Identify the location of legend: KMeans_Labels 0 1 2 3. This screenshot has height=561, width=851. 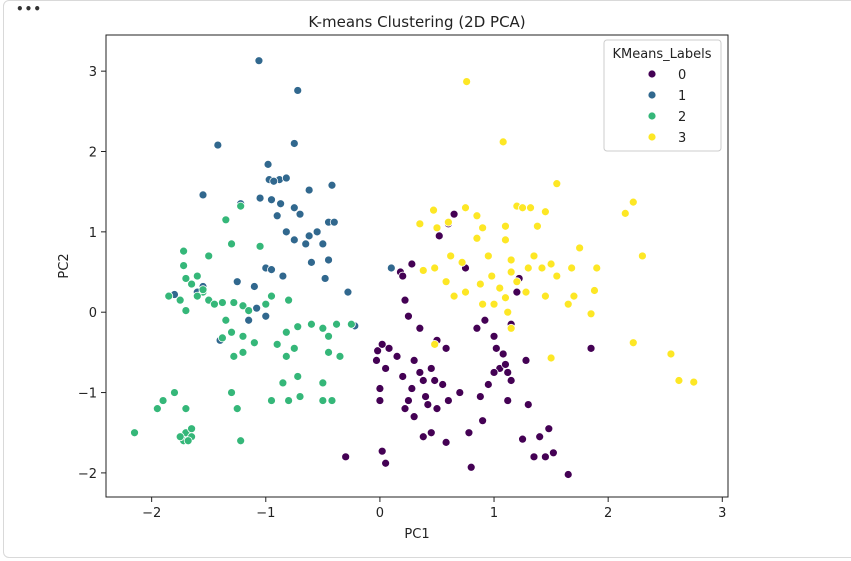
(662, 95).